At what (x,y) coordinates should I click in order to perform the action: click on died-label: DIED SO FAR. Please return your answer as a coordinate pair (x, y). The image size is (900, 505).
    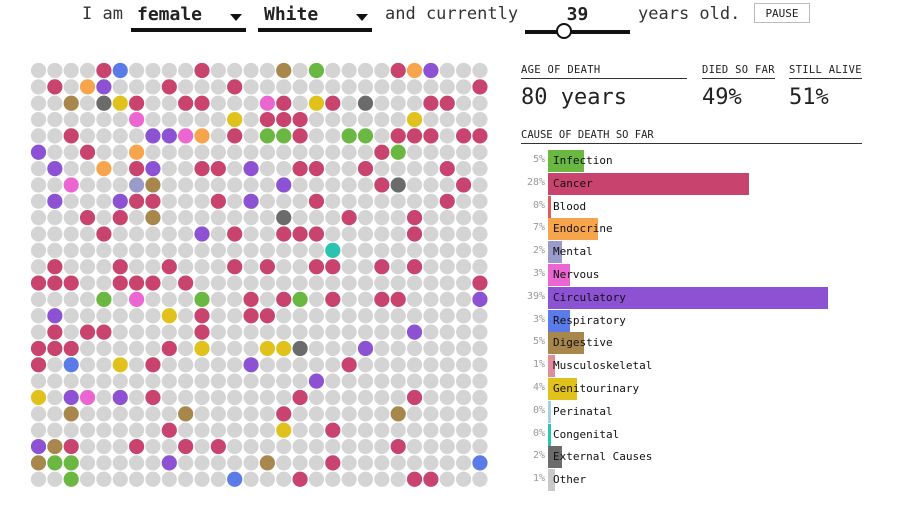
    Looking at the image, I should click on (738, 71).